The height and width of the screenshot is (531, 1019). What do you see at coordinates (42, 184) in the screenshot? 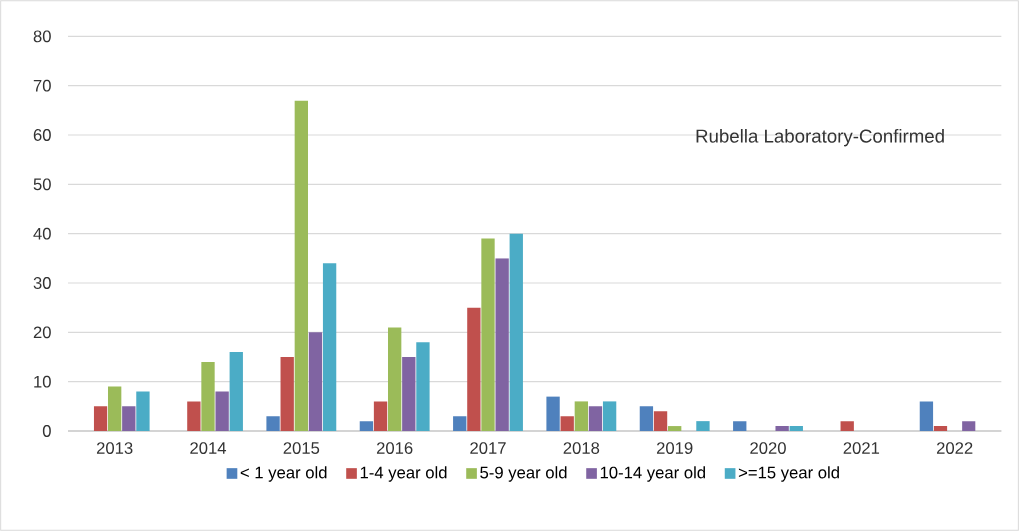
I see `y-tick-label: 50` at bounding box center [42, 184].